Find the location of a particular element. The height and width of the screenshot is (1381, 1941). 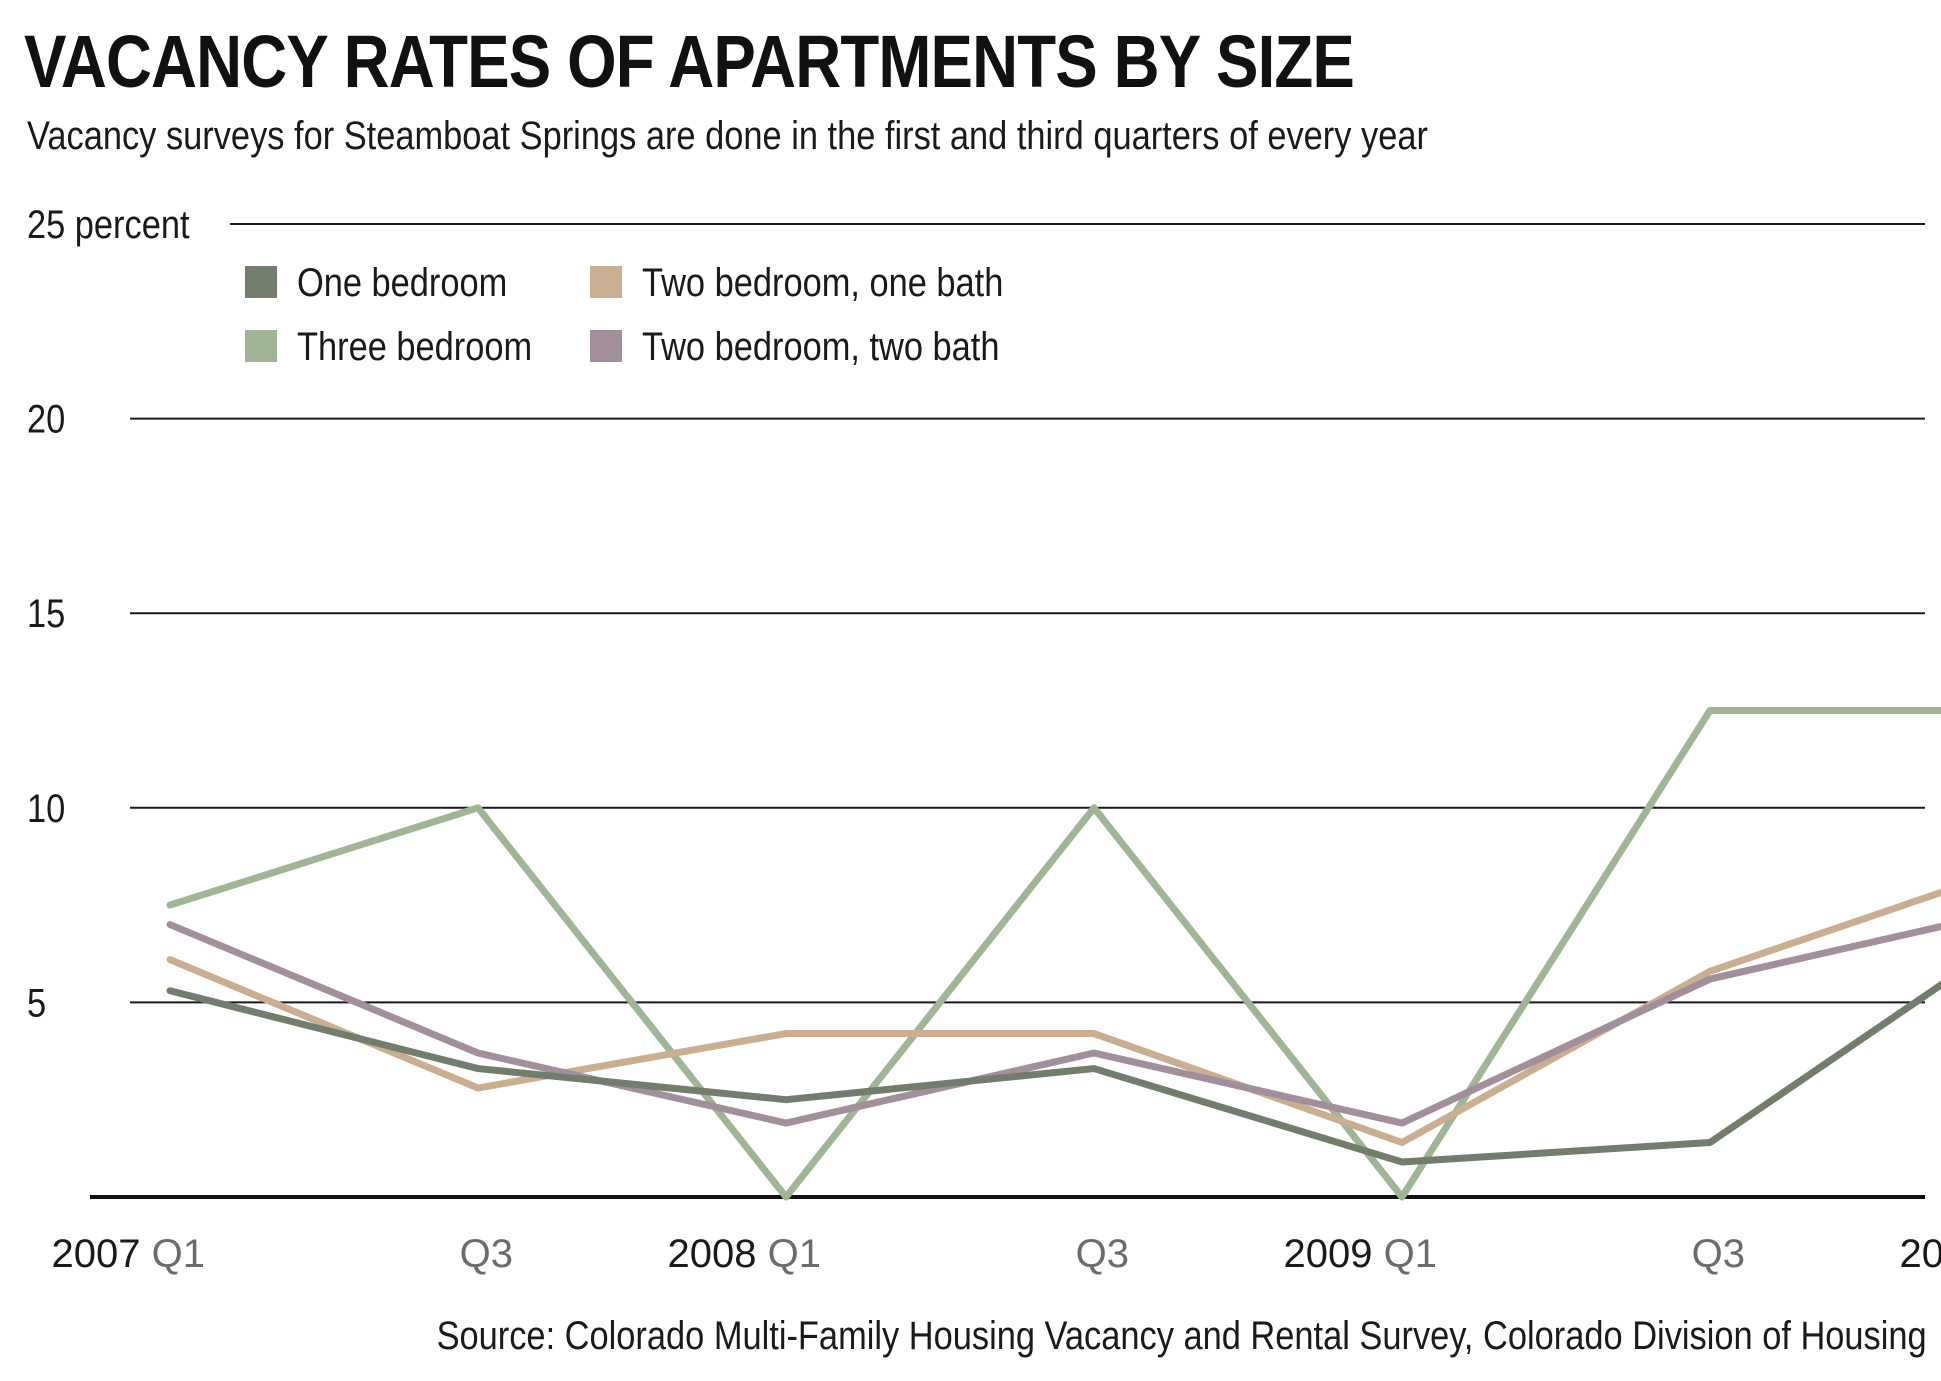

x-tick-label: 2008 Q1 is located at coordinates (744, 1254).